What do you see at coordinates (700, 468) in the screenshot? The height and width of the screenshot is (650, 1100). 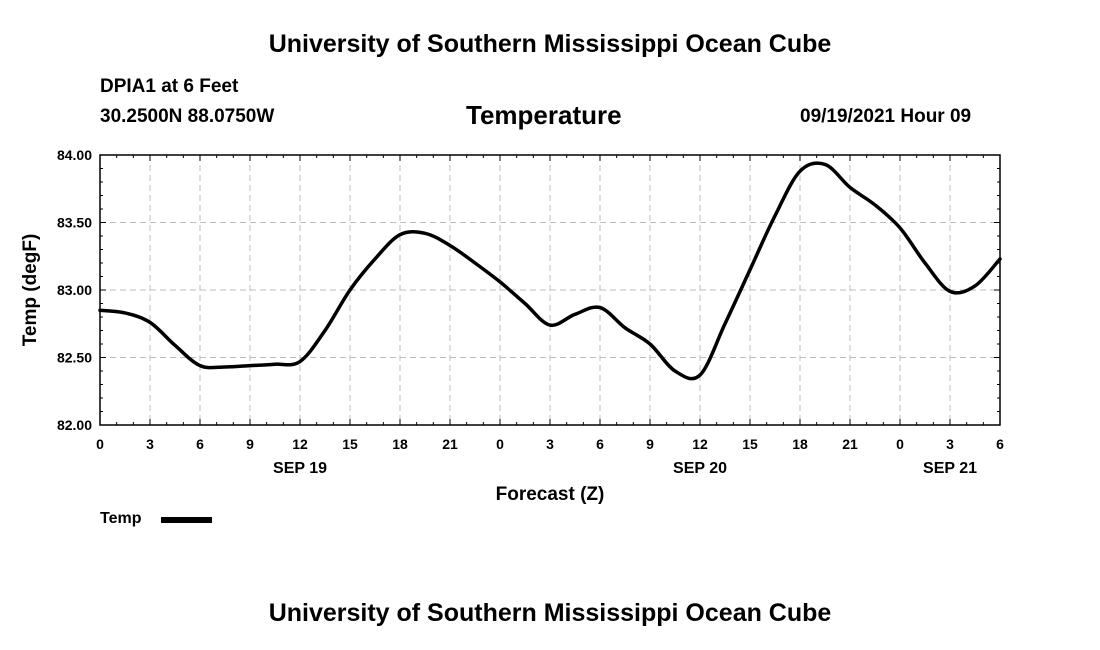 I see `date-label: SEP 20` at bounding box center [700, 468].